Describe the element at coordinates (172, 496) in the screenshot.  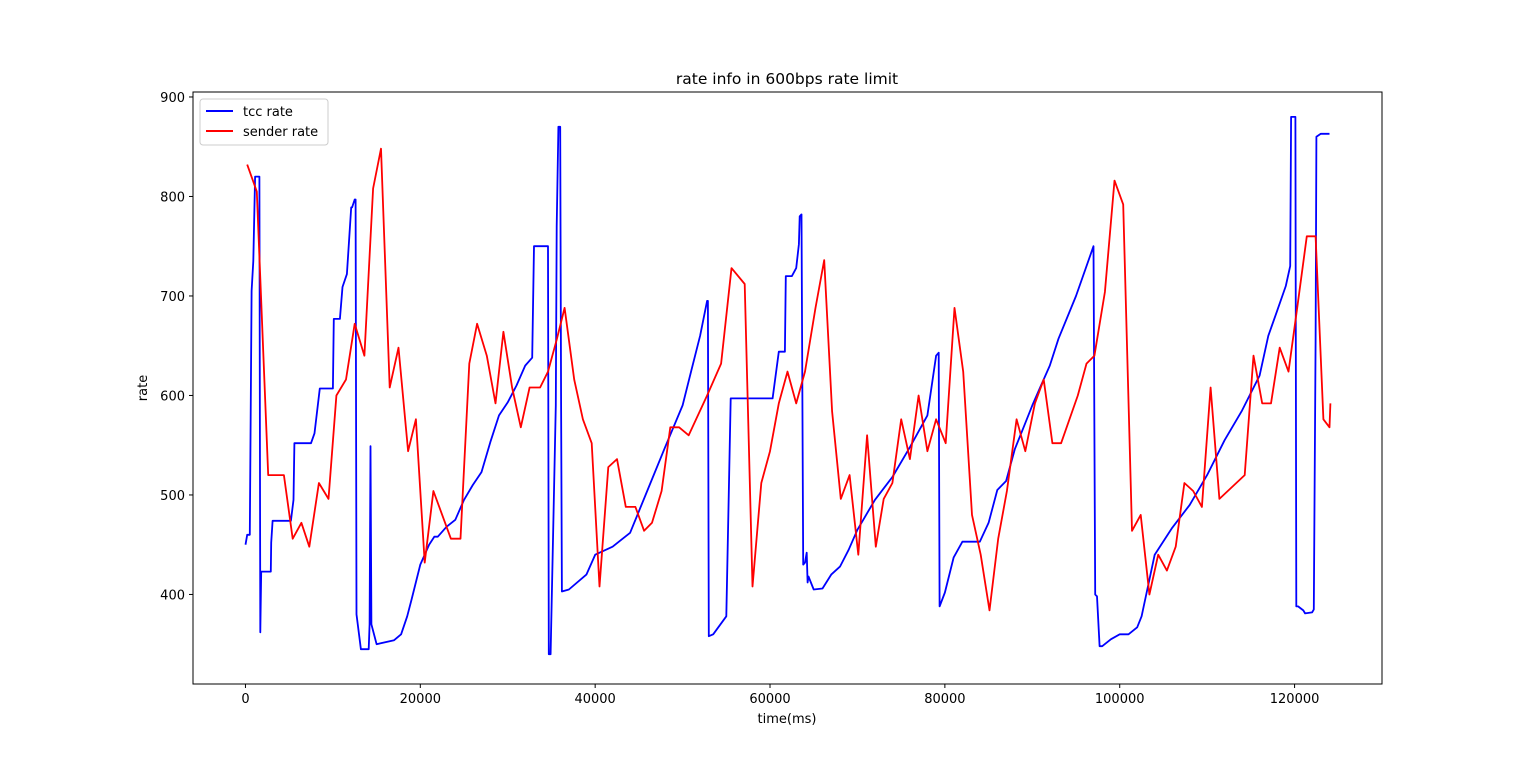
I see `y-tick-label: 500` at that location.